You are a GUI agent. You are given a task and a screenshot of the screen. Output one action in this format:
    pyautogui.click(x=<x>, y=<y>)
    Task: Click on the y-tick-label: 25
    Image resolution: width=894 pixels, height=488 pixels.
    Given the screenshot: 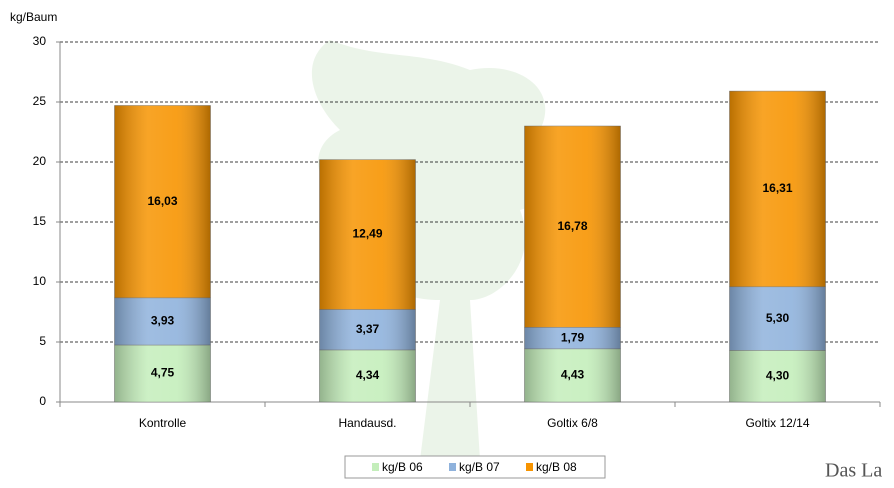 What is the action you would take?
    pyautogui.click(x=40, y=101)
    